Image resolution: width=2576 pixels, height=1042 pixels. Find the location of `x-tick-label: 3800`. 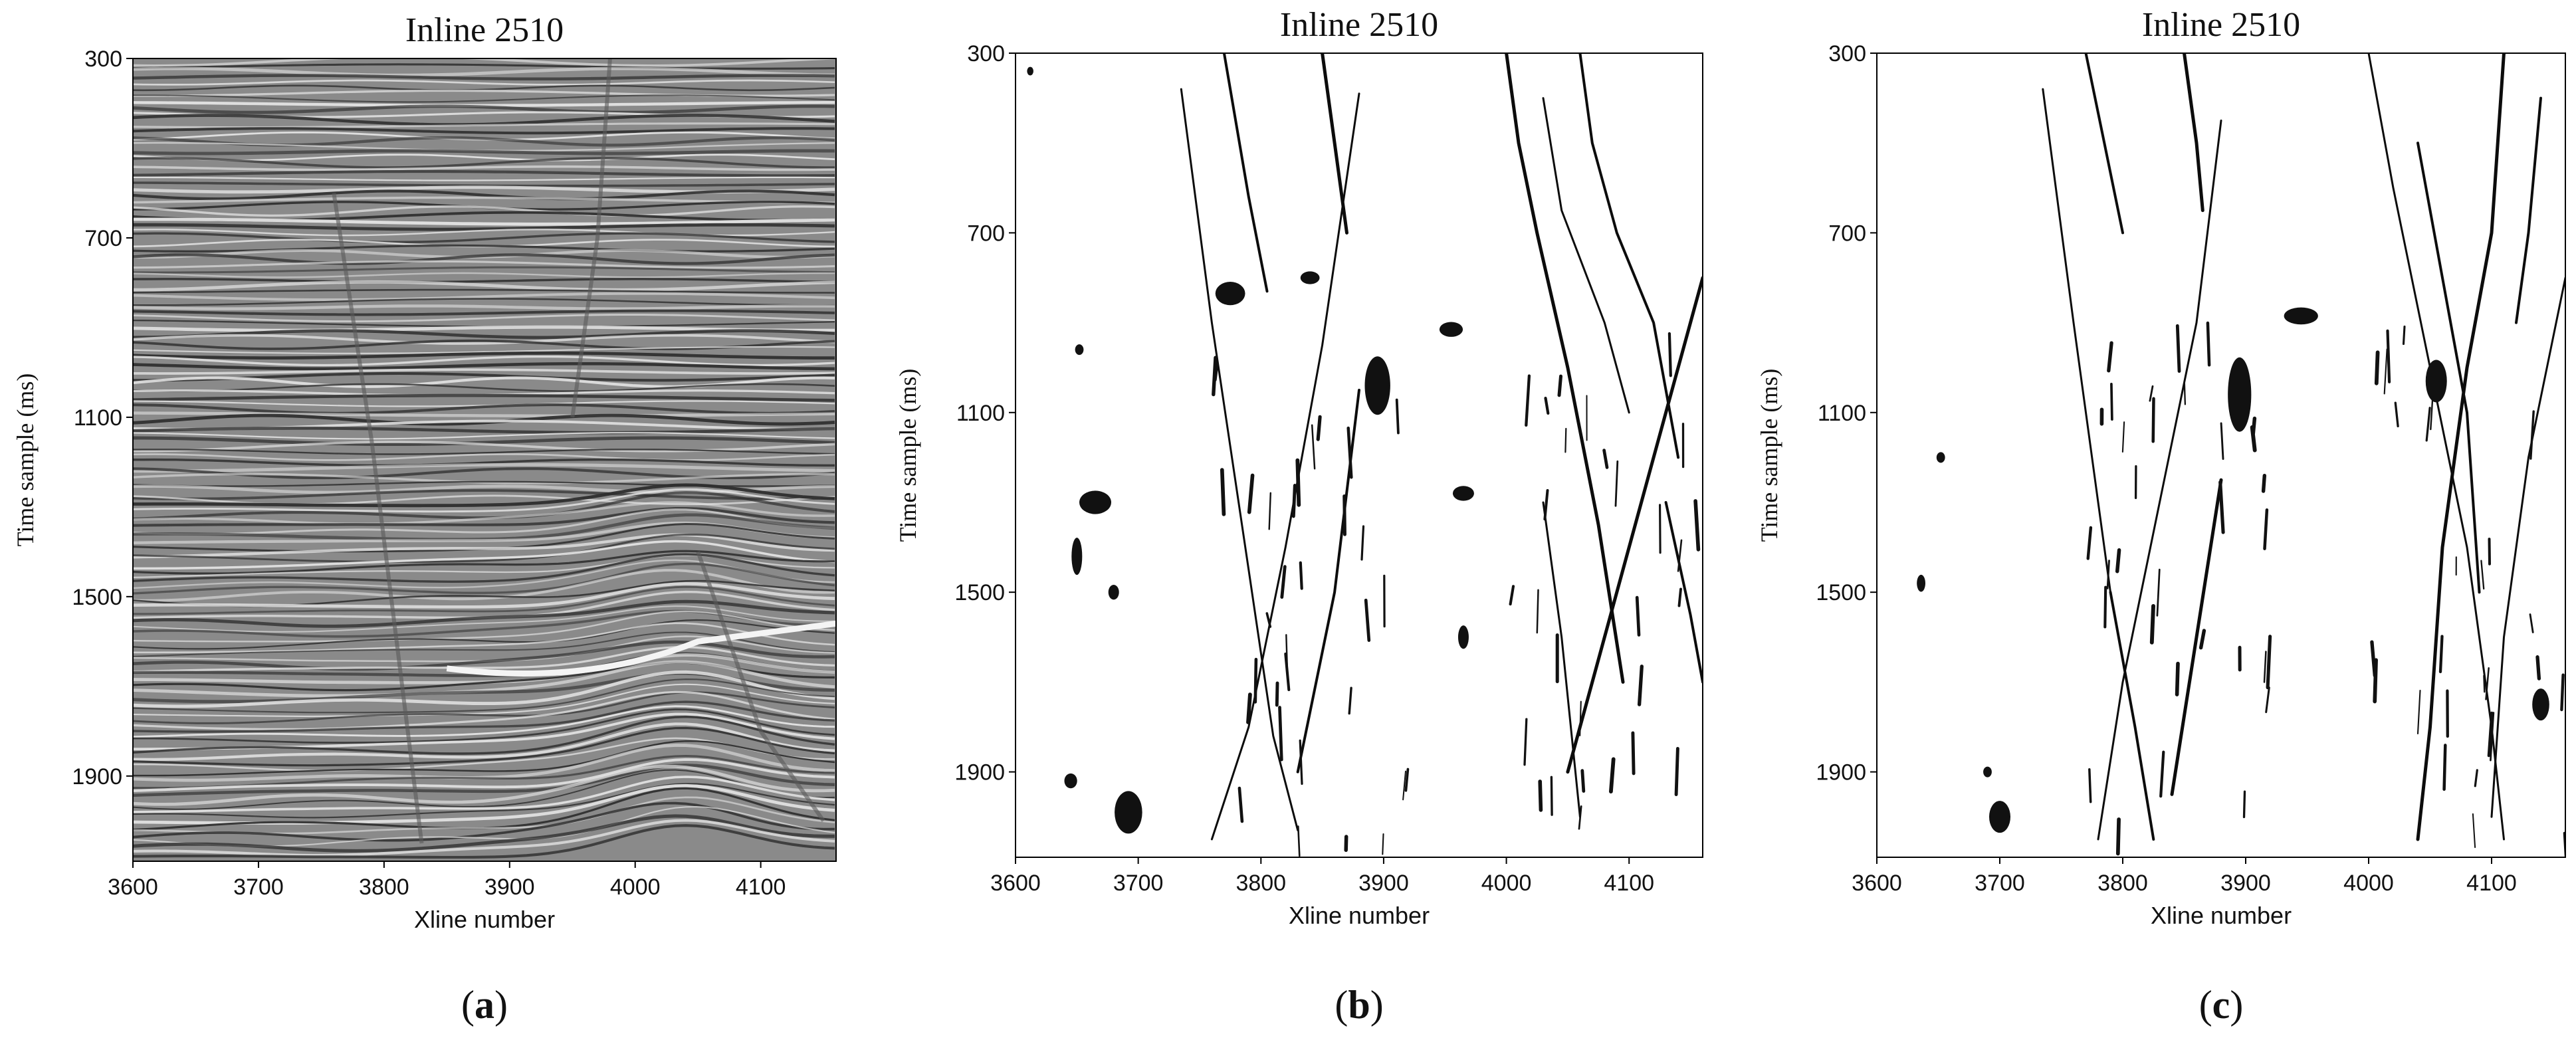

x-tick-label: 3800 is located at coordinates (2122, 883).